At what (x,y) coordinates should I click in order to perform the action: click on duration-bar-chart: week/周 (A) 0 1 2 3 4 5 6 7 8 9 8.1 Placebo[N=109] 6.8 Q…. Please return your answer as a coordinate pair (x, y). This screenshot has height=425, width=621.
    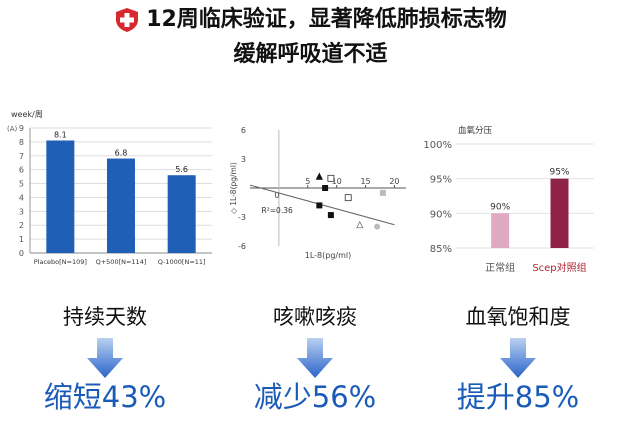
    Looking at the image, I should click on (109, 188).